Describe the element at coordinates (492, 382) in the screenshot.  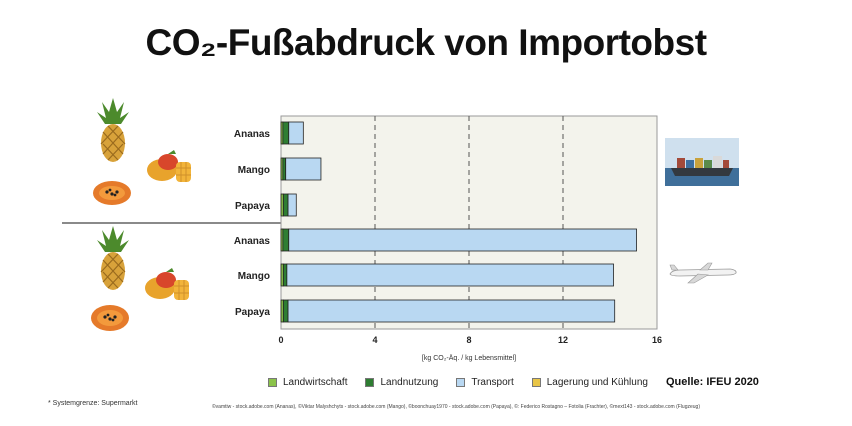
I see `legend-label: Transport` at that location.